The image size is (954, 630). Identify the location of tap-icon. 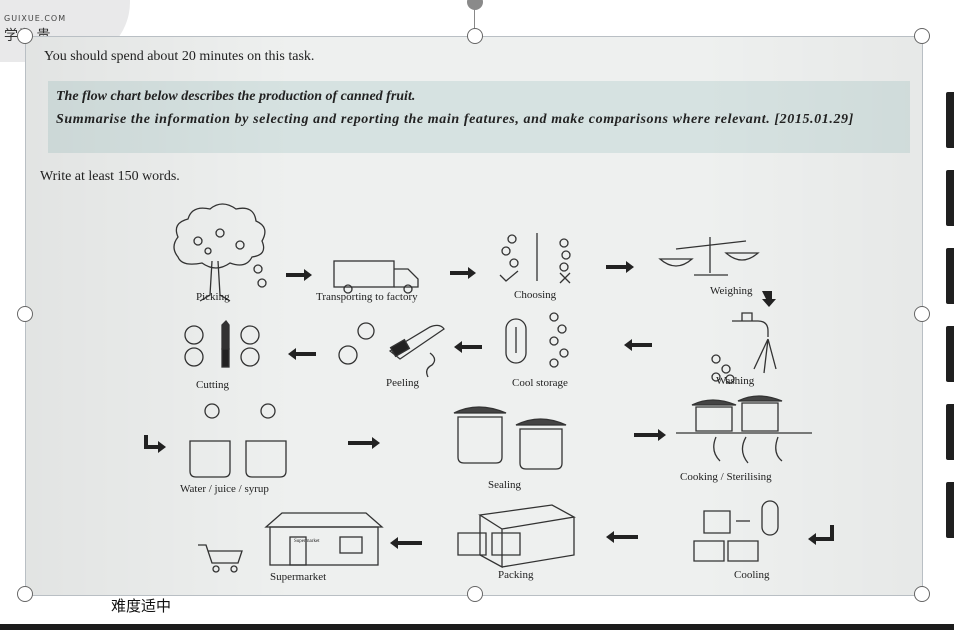
(744, 348).